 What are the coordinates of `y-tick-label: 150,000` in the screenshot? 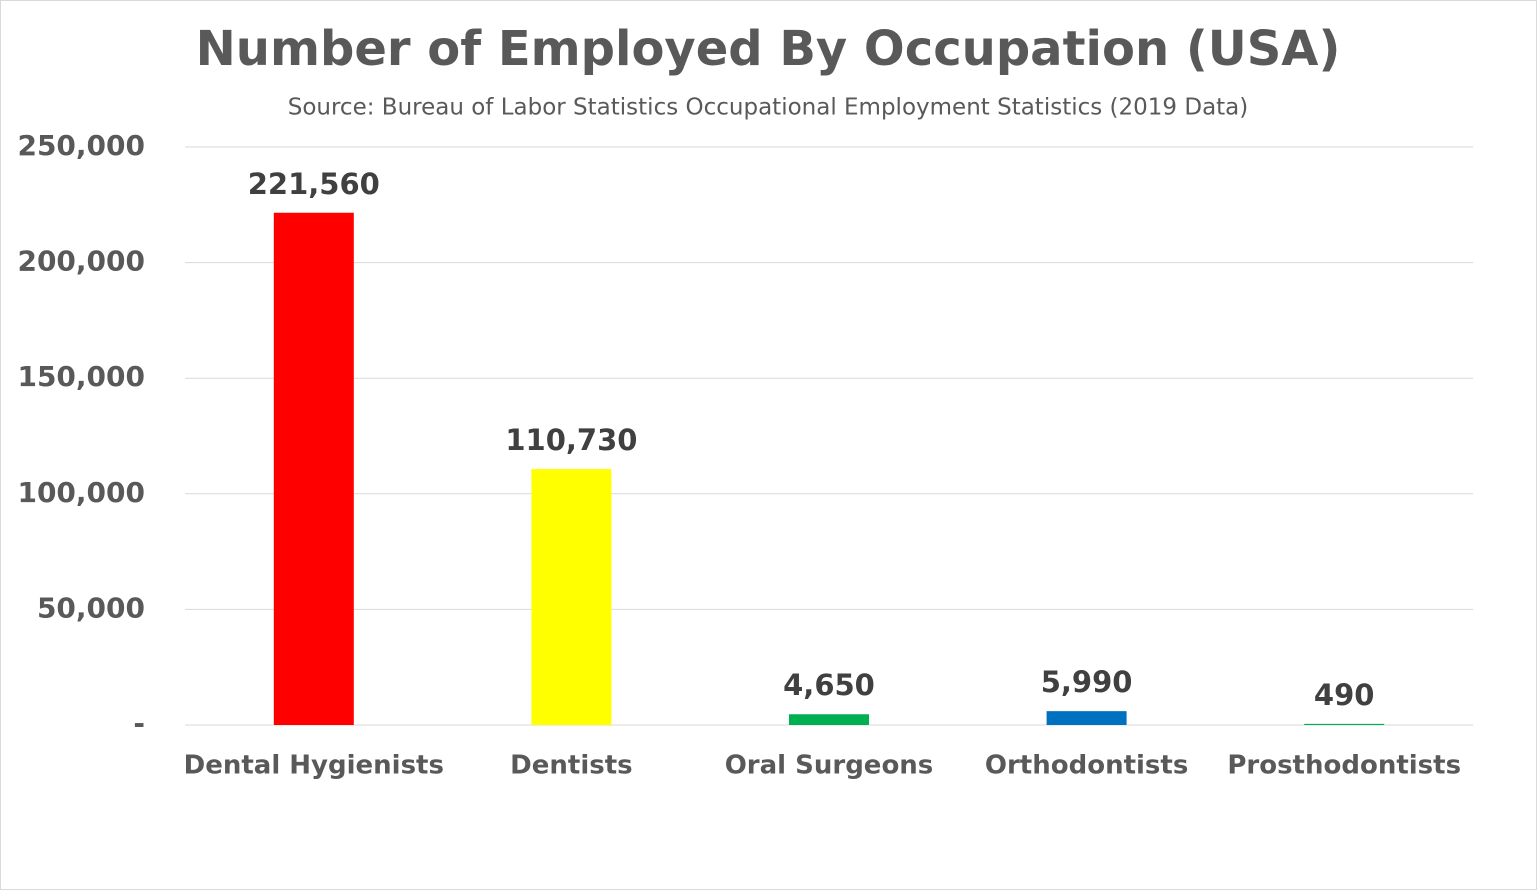 It's located at (81, 376).